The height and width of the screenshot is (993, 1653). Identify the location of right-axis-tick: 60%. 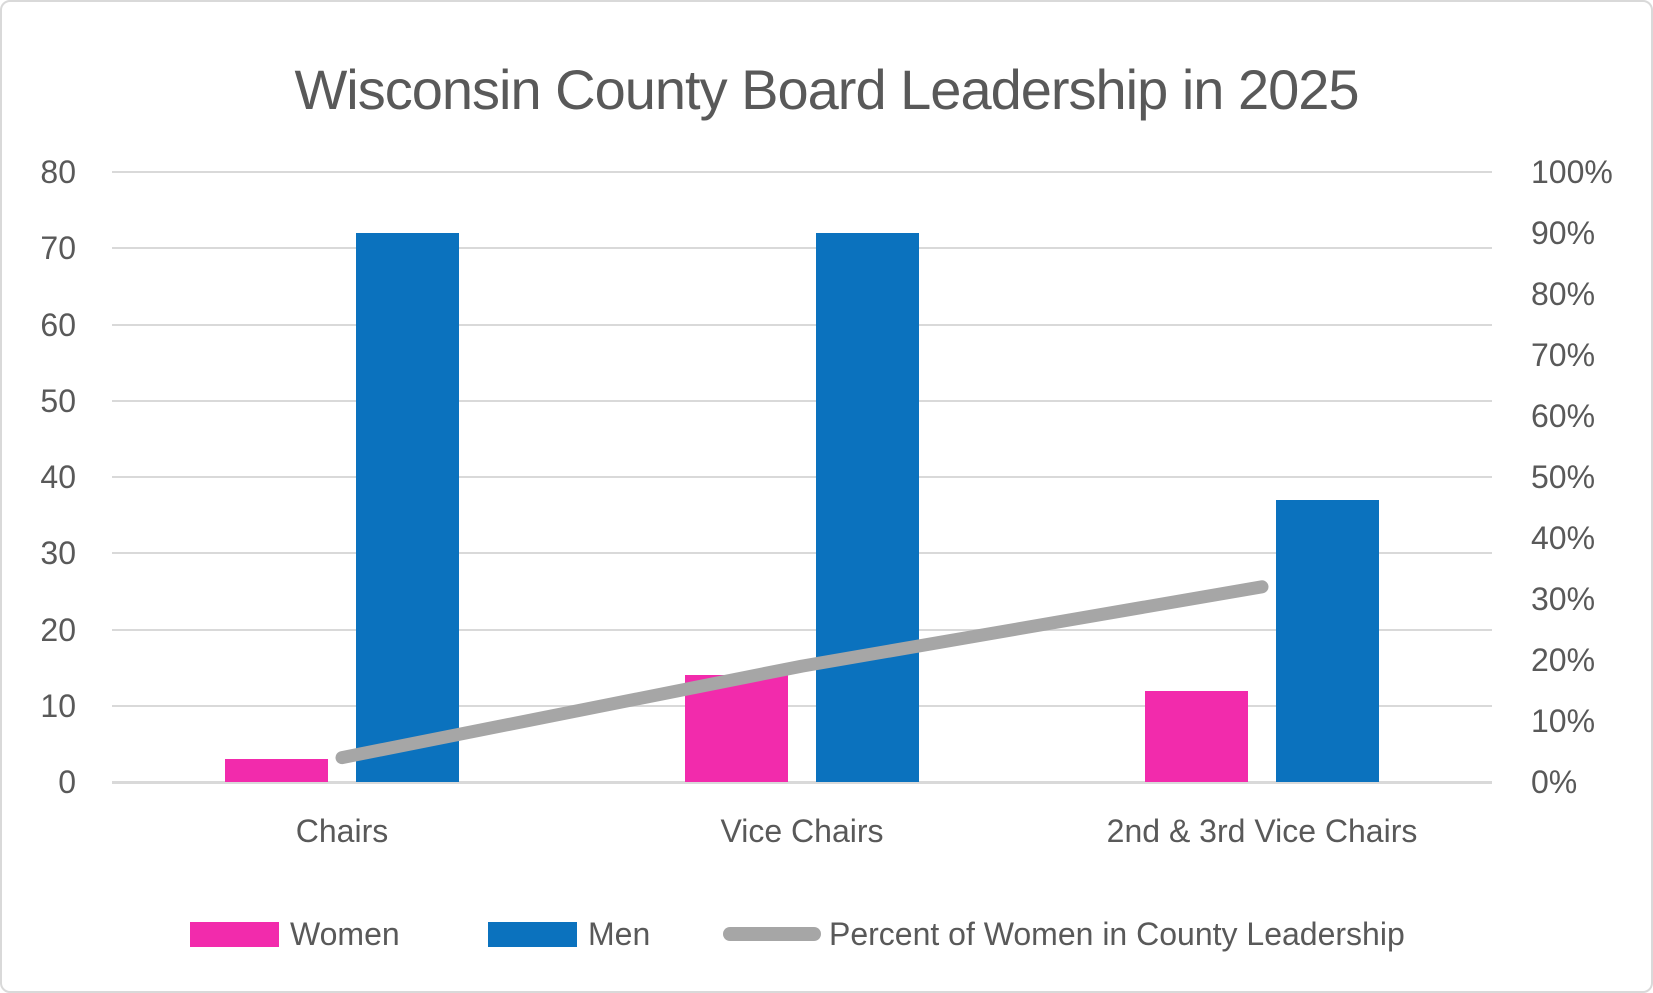
(1563, 416).